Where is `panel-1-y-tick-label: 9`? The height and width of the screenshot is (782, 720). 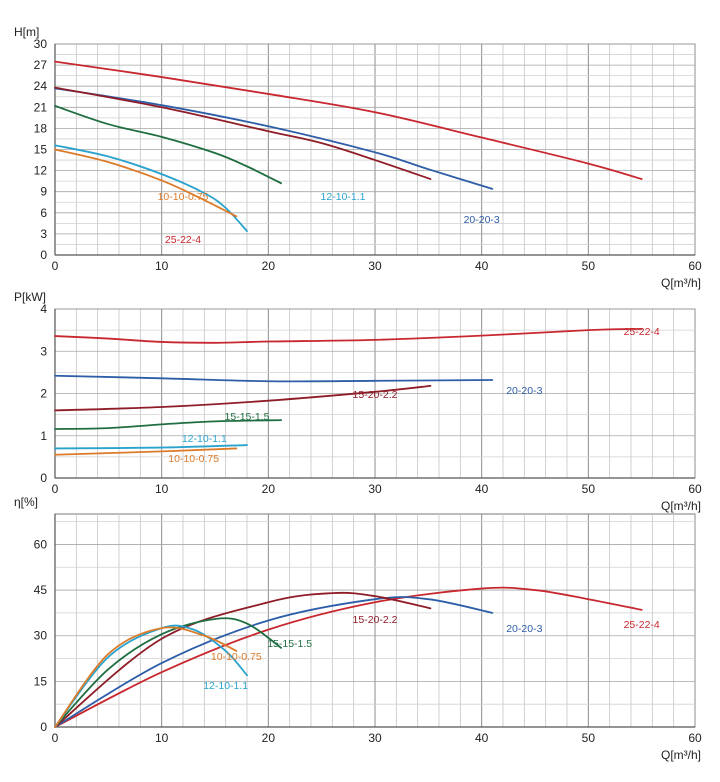
panel-1-y-tick-label: 9 is located at coordinates (43, 192).